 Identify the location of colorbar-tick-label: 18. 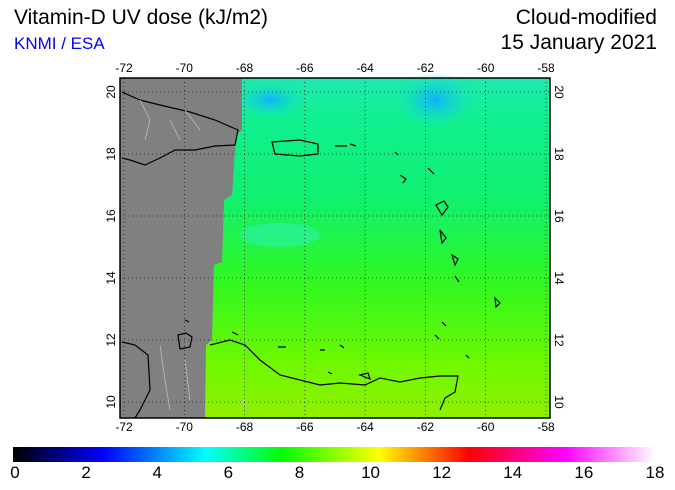
(655, 472).